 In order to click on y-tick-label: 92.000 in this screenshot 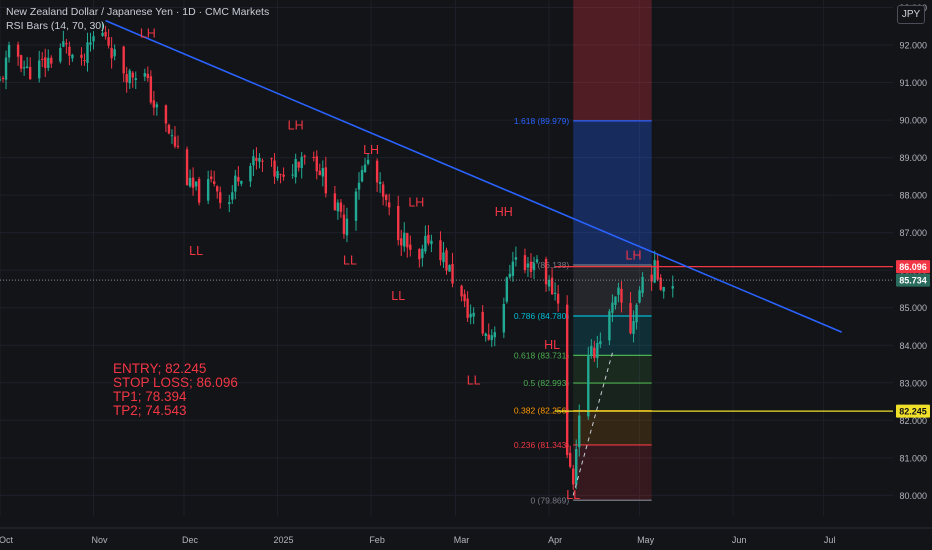, I will do `click(913, 46)`.